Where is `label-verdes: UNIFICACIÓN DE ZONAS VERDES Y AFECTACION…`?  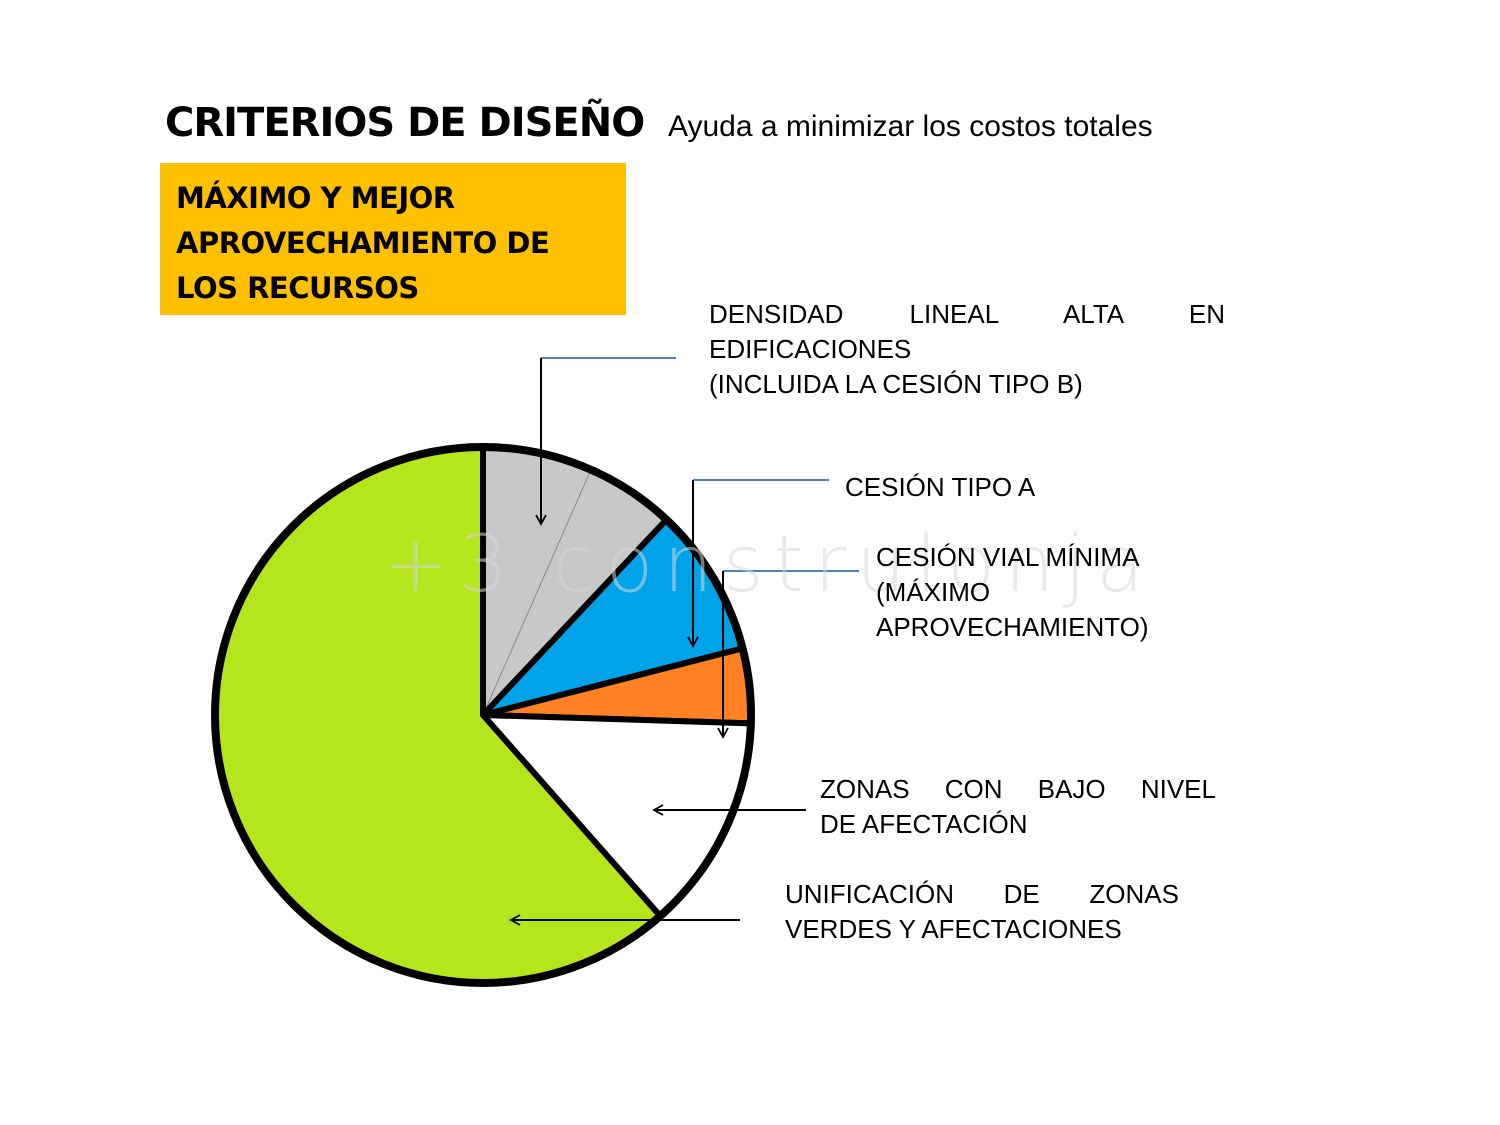
label-verdes: UNIFICACIÓN DE ZONAS VERDES Y AFECTACION… is located at coordinates (982, 912).